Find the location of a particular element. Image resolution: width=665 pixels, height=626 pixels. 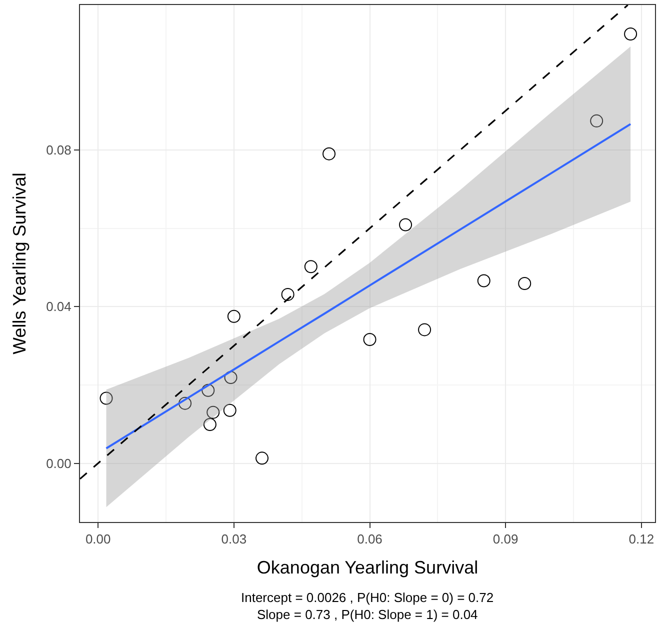

x-tick-label: 0.12 is located at coordinates (641, 539).